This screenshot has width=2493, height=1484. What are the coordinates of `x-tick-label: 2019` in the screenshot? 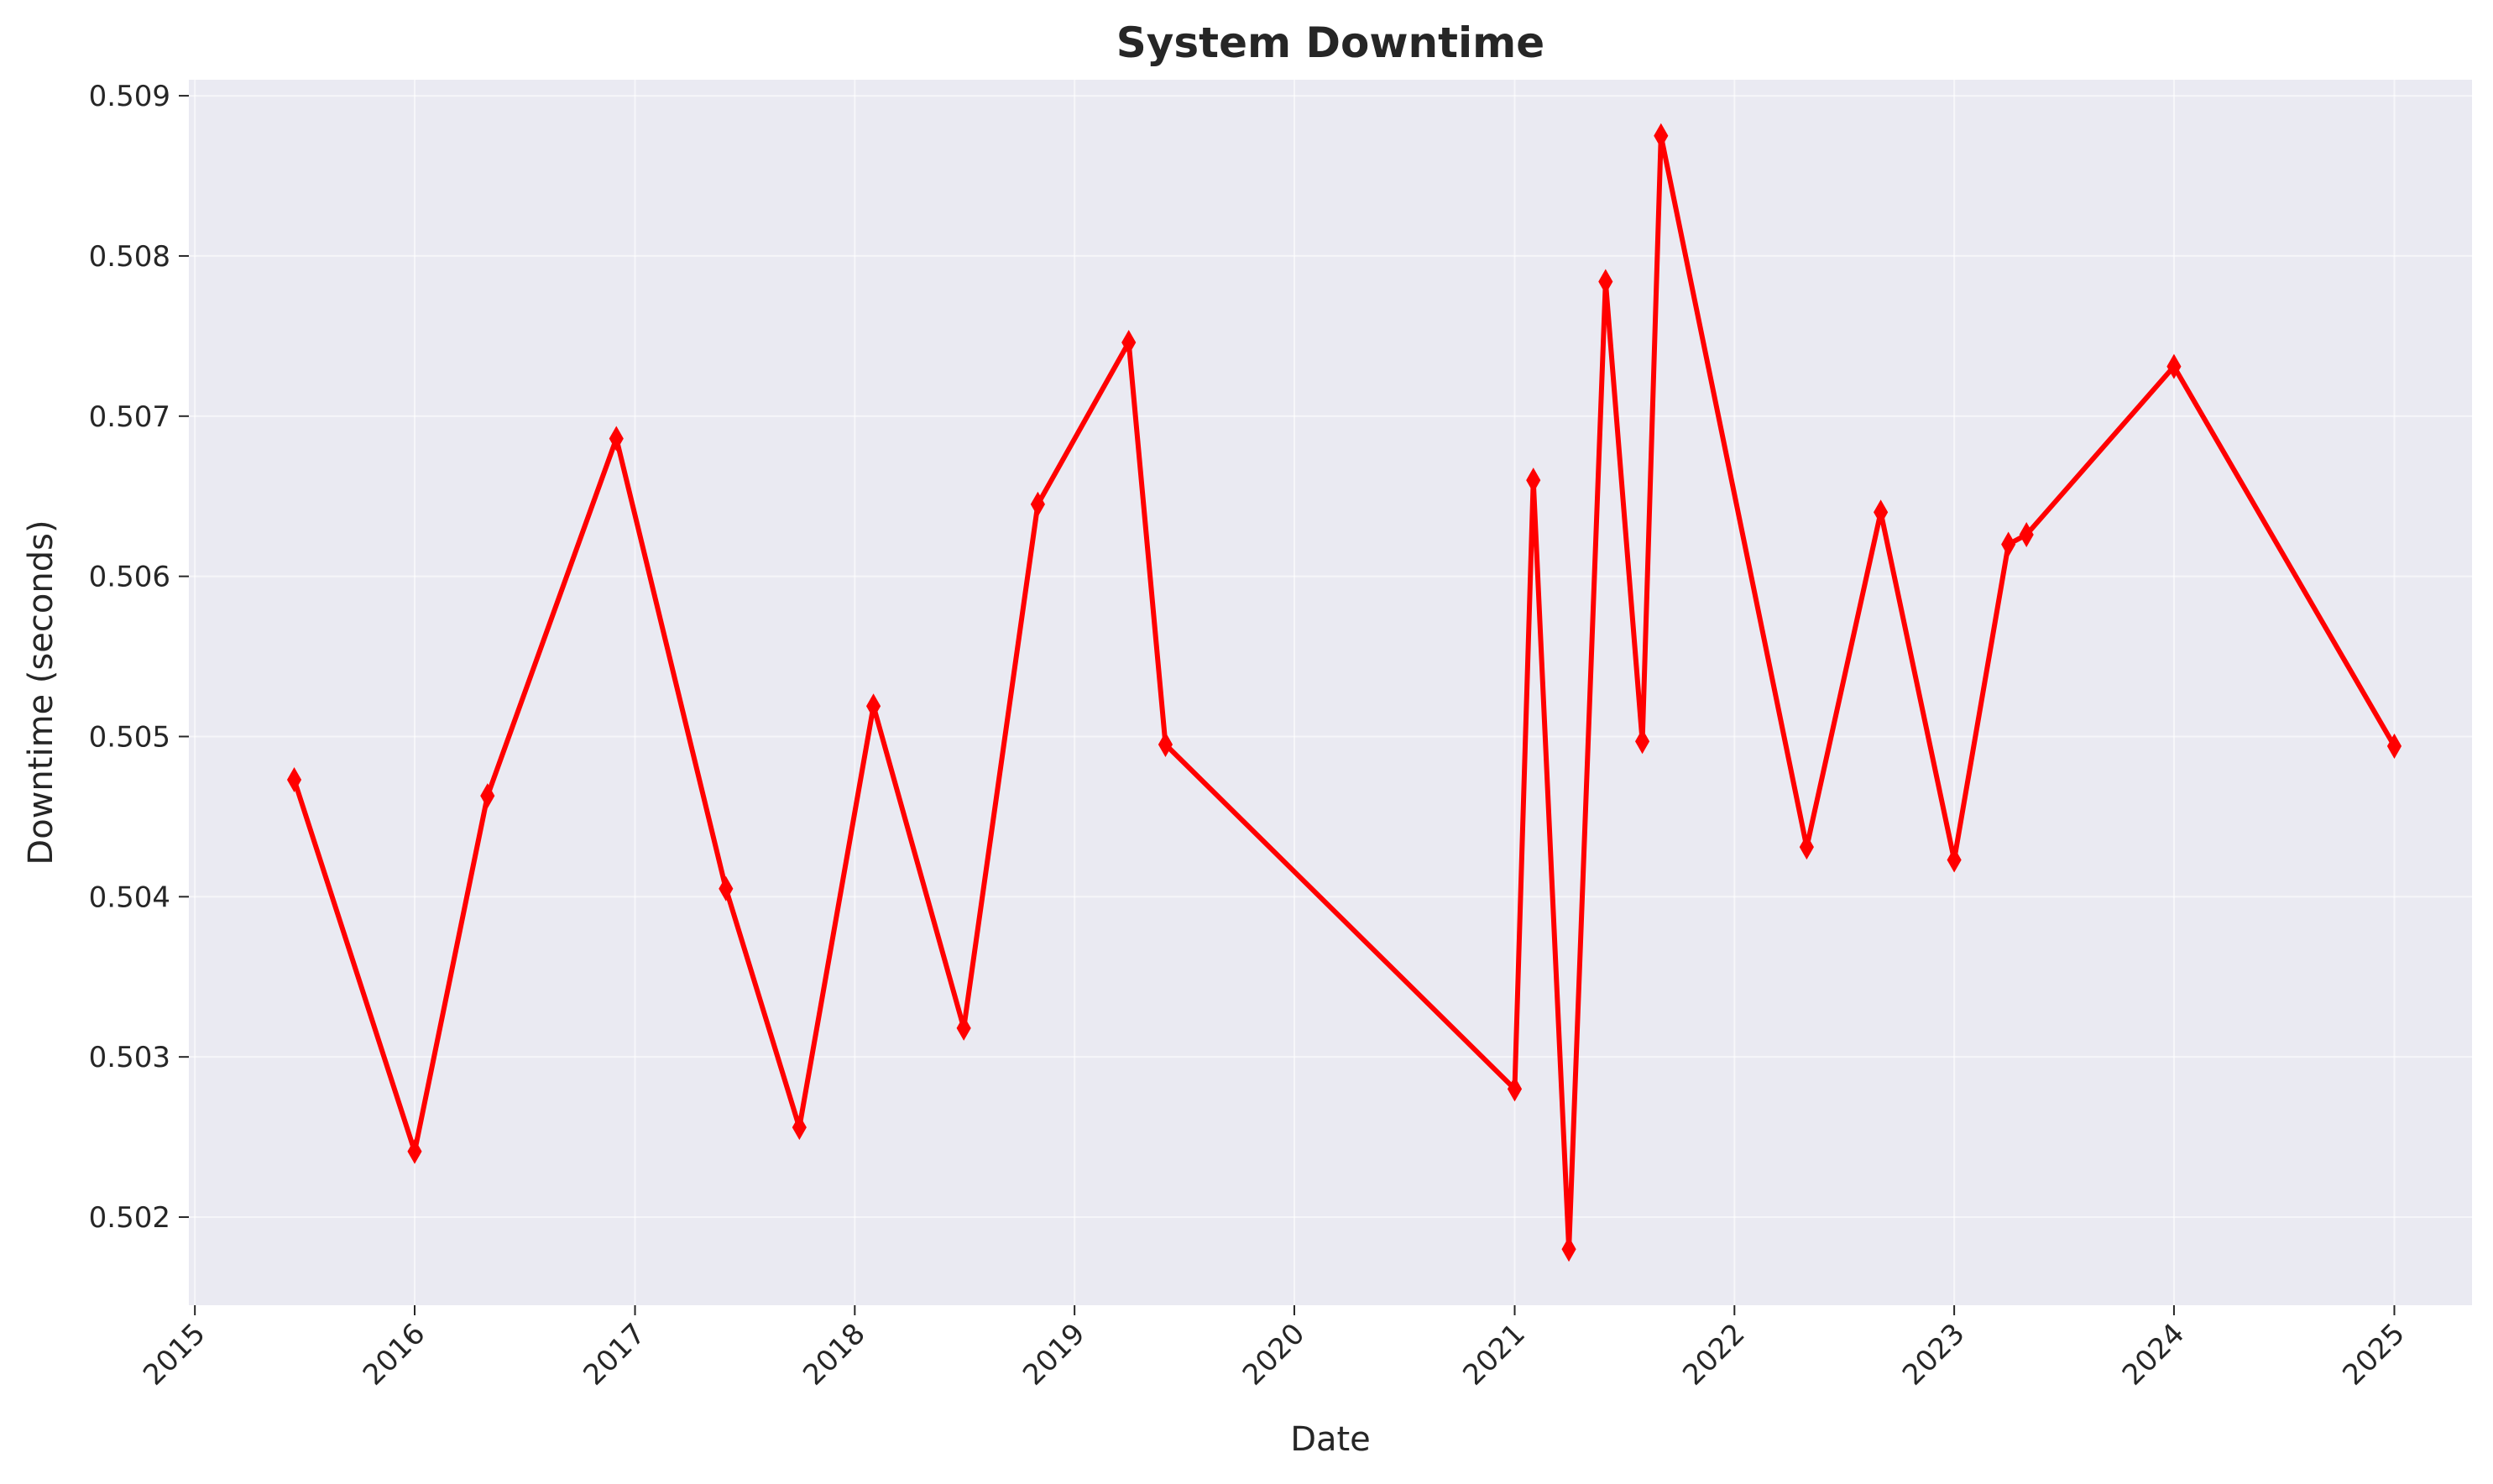 It's located at (1054, 1354).